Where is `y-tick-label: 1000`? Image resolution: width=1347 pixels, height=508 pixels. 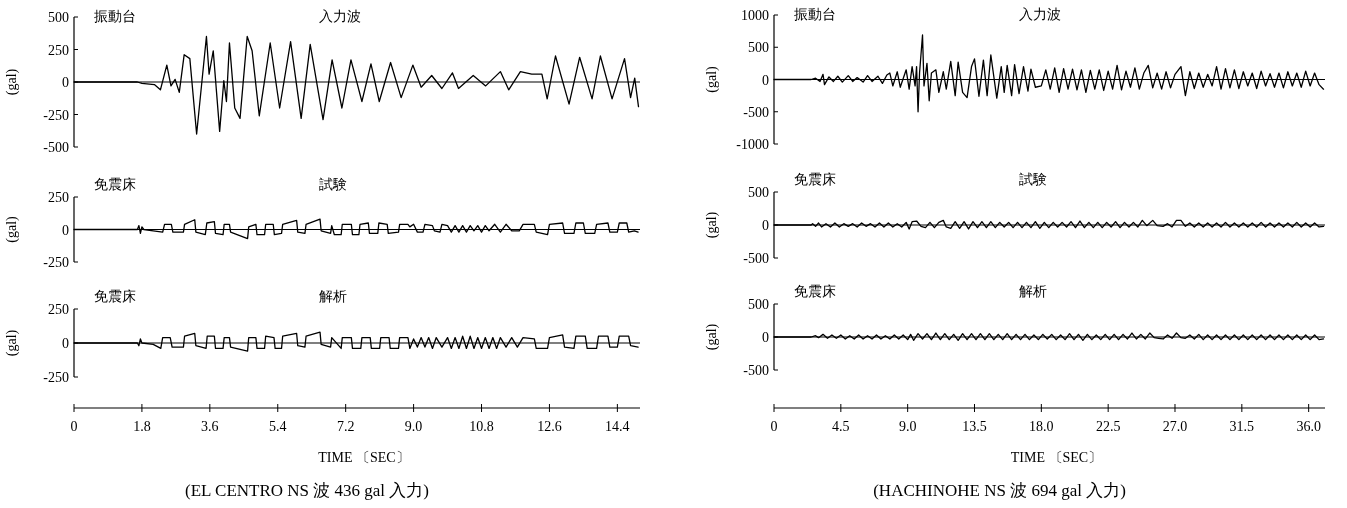 y-tick-label: 1000 is located at coordinates (755, 15).